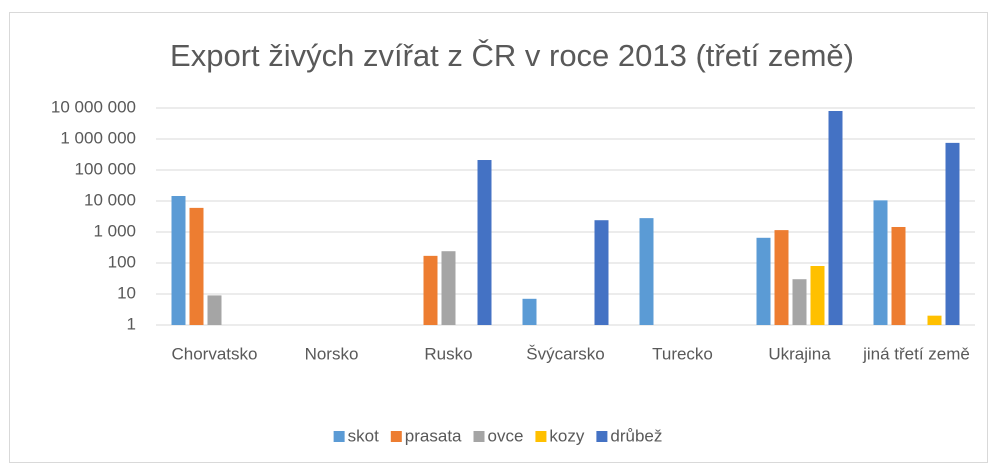 The height and width of the screenshot is (475, 998). What do you see at coordinates (506, 435) in the screenshot?
I see `legend-label: ovce` at bounding box center [506, 435].